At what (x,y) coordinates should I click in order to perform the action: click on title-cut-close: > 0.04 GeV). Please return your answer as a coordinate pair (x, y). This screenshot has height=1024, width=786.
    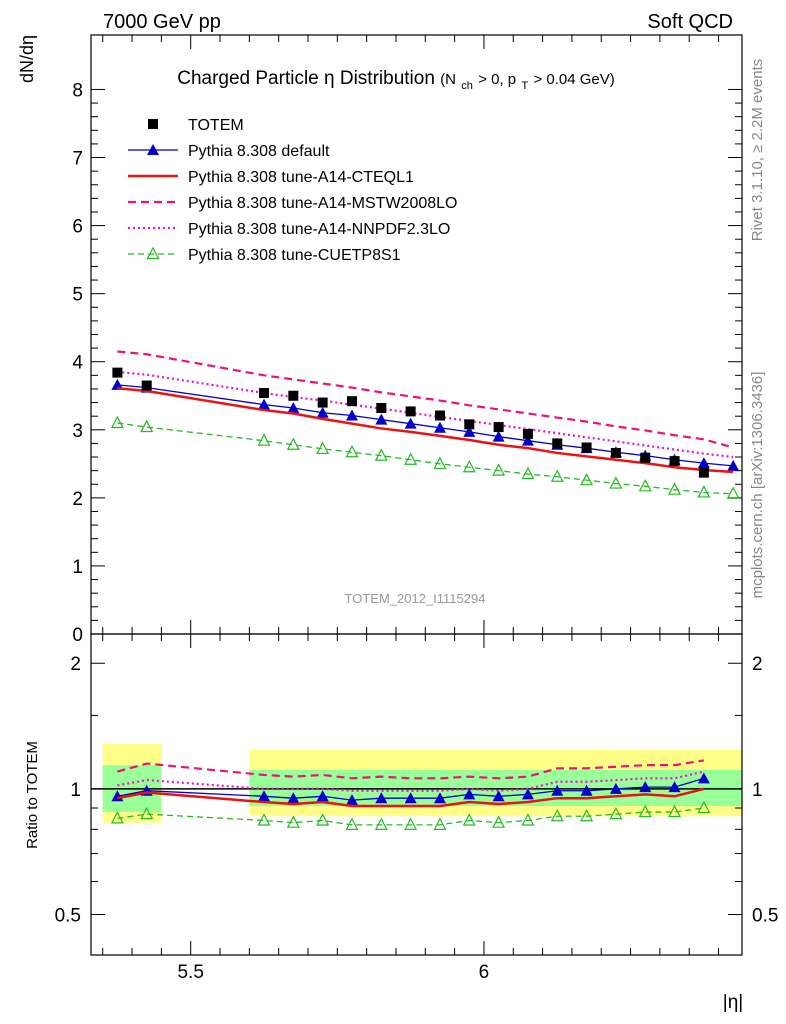
    Looking at the image, I should click on (573, 79).